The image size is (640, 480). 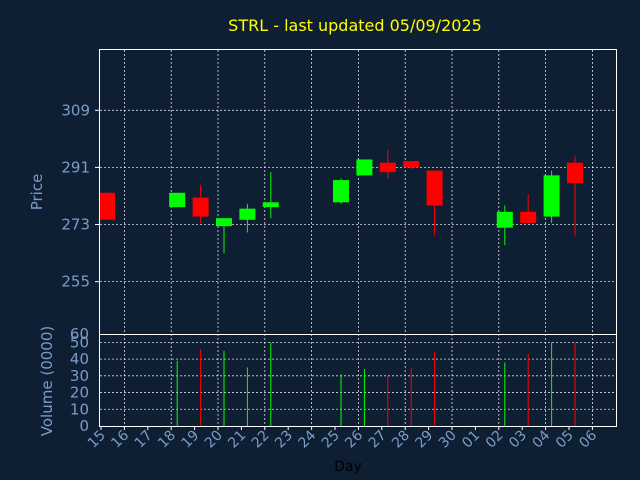 What do you see at coordinates (75, 225) in the screenshot?
I see `price-tick-label: 273` at bounding box center [75, 225].